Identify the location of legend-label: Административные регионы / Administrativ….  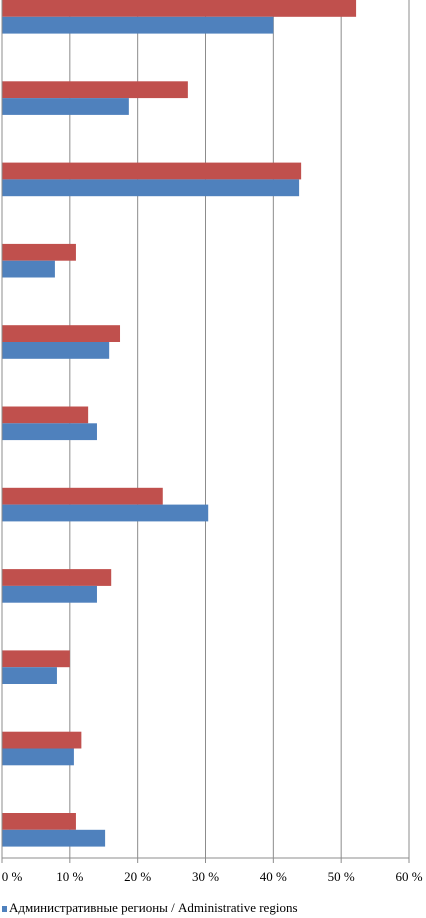
(153, 907).